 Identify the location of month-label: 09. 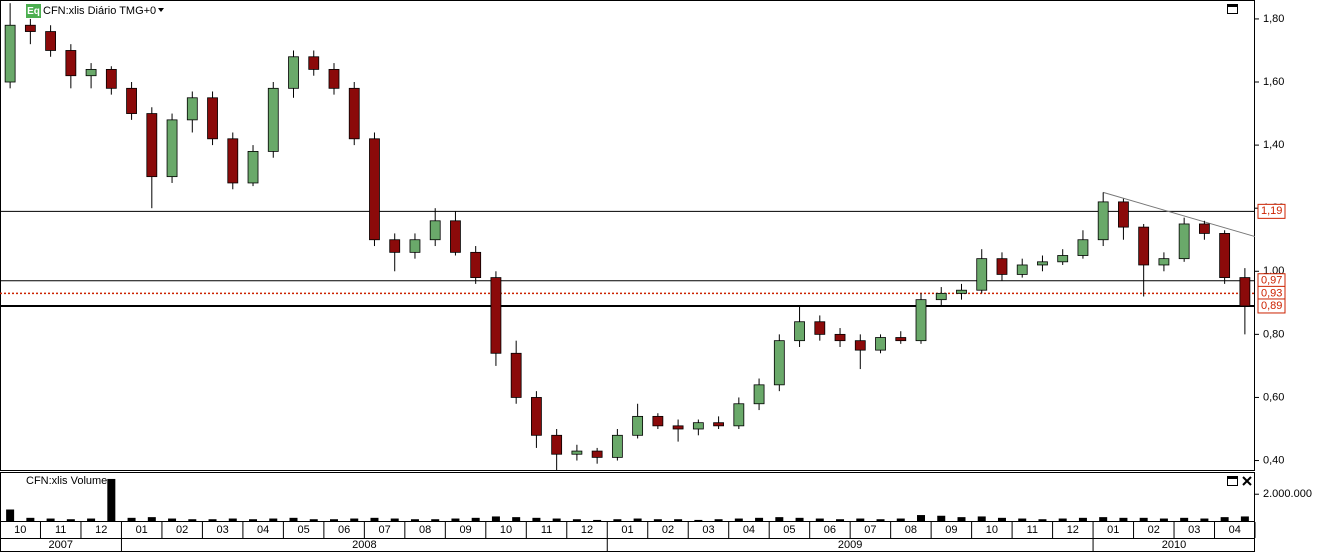
(465, 530).